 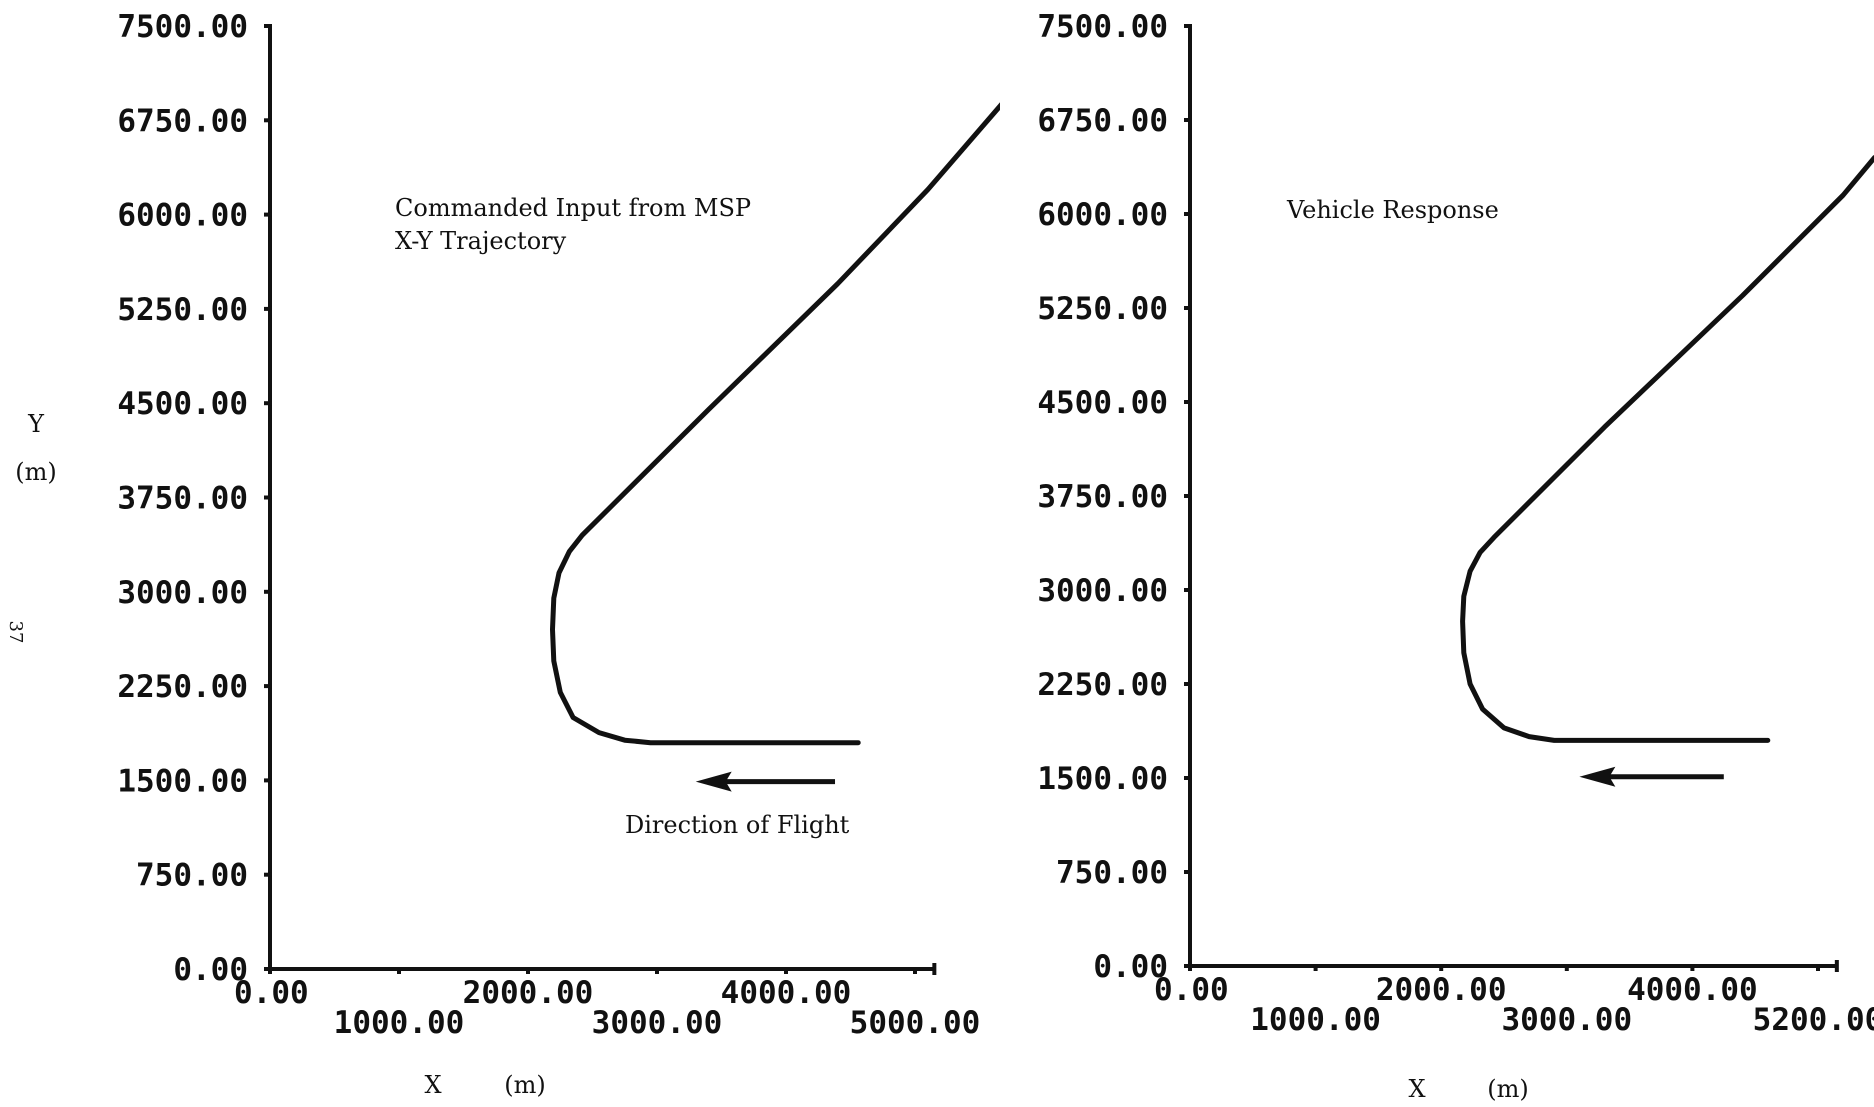 What do you see at coordinates (432, 1085) in the screenshot?
I see `x-axis-label-left: X` at bounding box center [432, 1085].